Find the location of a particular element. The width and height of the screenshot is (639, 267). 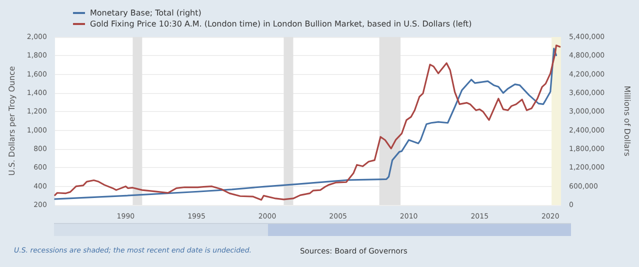

legend-label: Gold Fixing Price 10:30 A.M. (London time) in London Bullion Market, based in U.S. Dollars (left) is located at coordinates (281, 24).